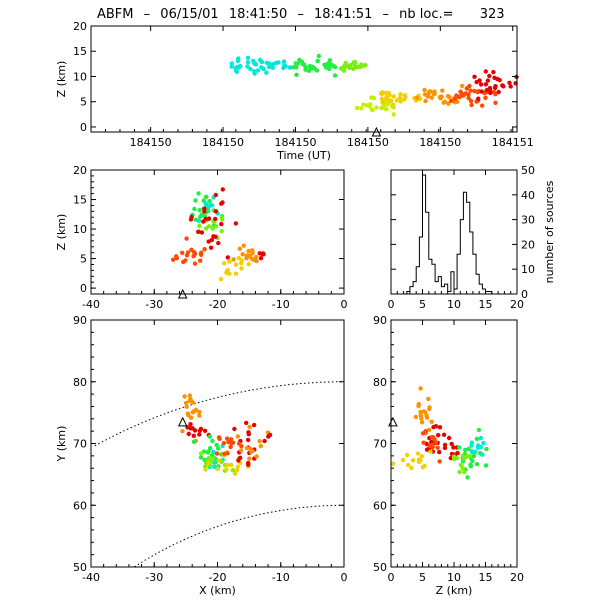 The image size is (600, 600). Describe the element at coordinates (448, 455) in the screenshot. I see `z-y-view-panel: 0 5 10 15 20 50 60 70 80 90 Z (km)` at that location.